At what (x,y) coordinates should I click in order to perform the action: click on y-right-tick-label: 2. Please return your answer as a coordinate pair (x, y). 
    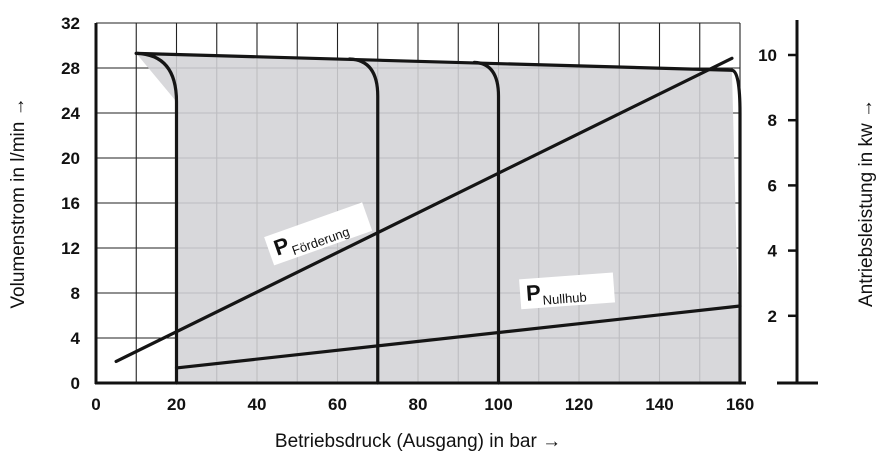
    Looking at the image, I should click on (772, 316).